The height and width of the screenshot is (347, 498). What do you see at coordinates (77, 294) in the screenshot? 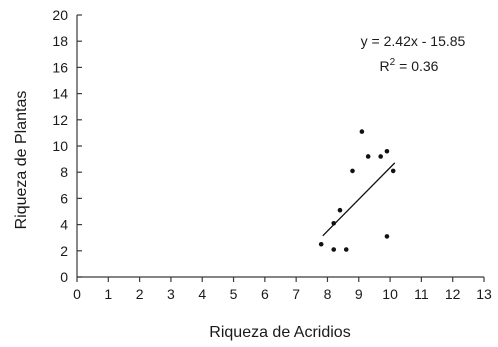
I see `x-tick-label: 0` at bounding box center [77, 294].